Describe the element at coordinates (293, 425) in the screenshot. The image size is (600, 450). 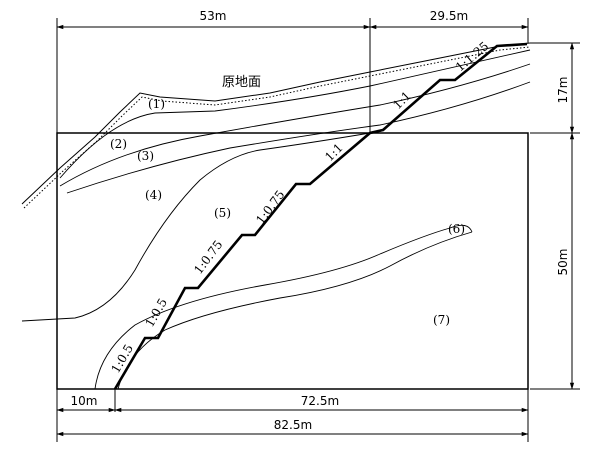
I see `dim-bottom-total: 82.5m` at that location.